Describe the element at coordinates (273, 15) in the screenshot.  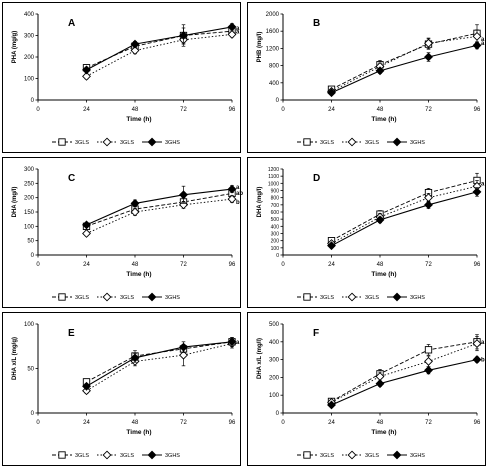
I see `y-tick-label: 2000` at that location.